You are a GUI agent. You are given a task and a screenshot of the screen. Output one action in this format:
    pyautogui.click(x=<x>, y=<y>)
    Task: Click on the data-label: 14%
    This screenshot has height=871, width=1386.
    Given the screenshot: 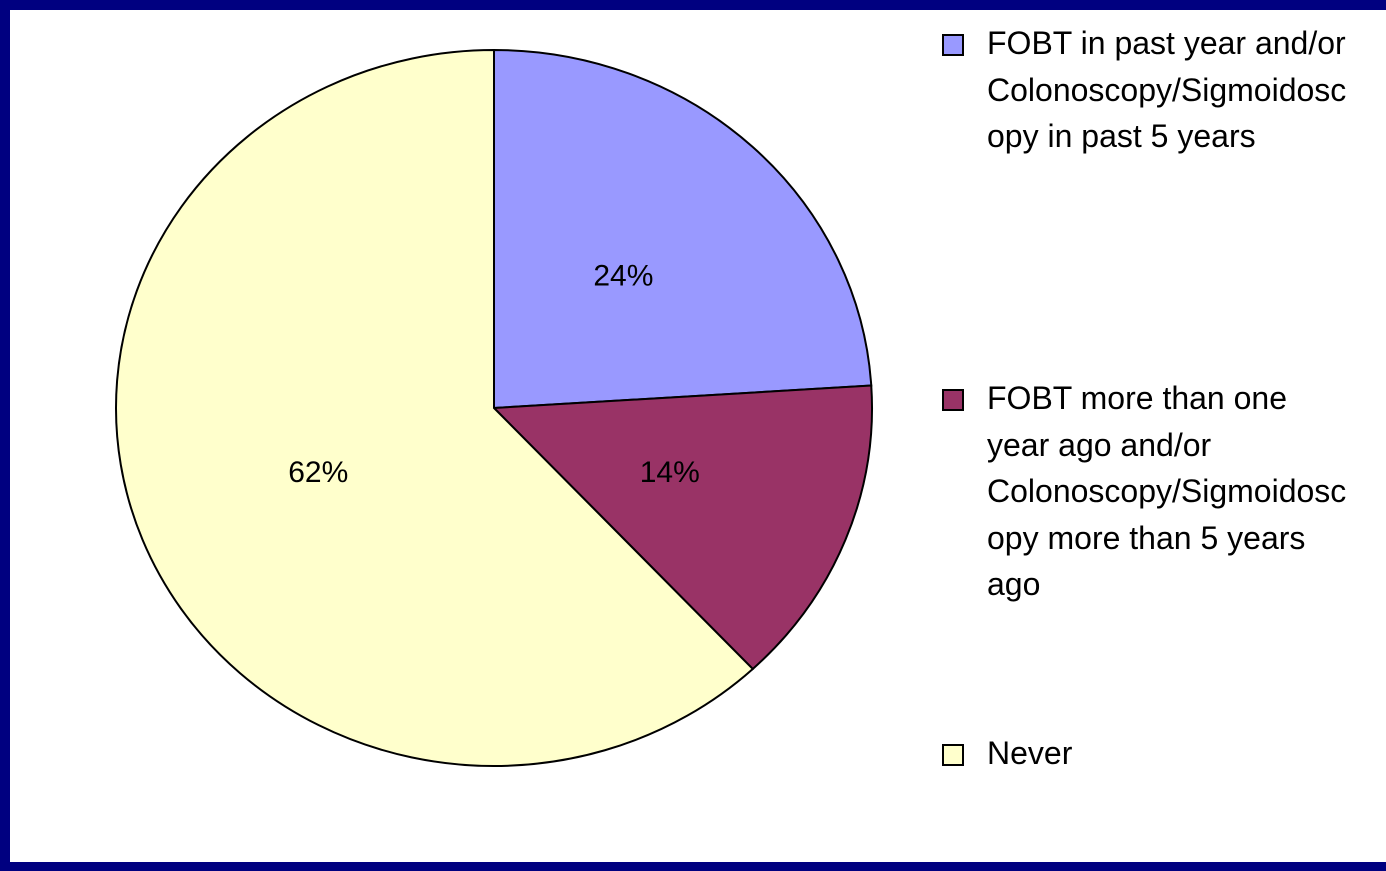 What is the action you would take?
    pyautogui.click(x=670, y=472)
    